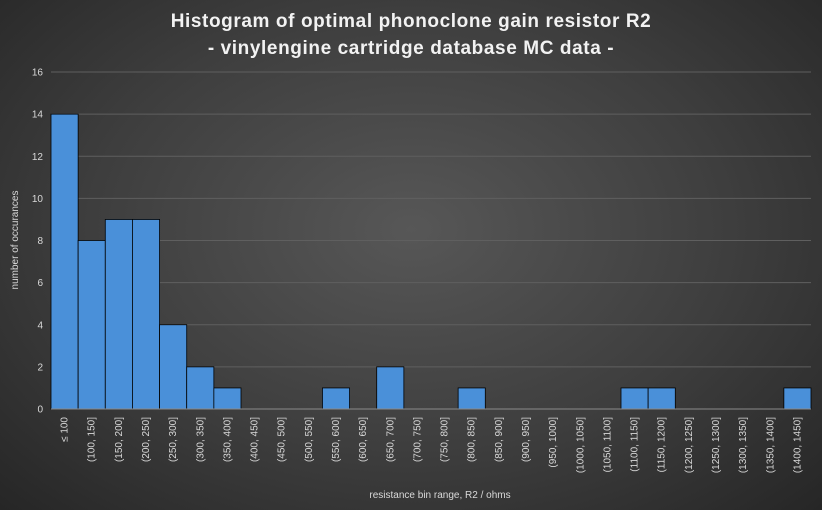  What do you see at coordinates (743, 445) in the screenshot?
I see `x-tick-label: (1300, 1350]` at bounding box center [743, 445].